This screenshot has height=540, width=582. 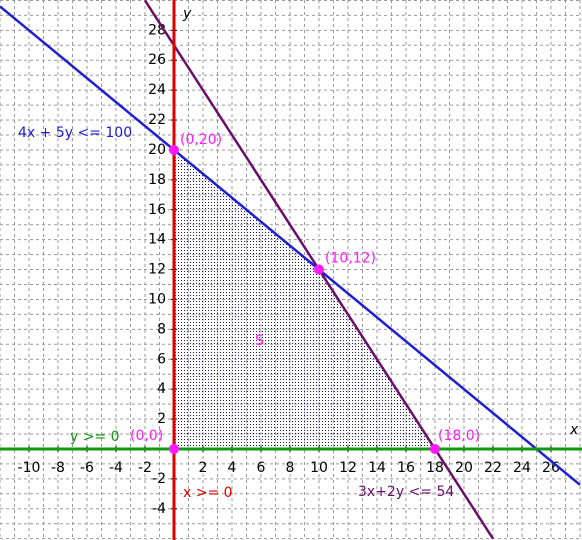 I want to click on vertex-label: (18,0), so click(x=459, y=436).